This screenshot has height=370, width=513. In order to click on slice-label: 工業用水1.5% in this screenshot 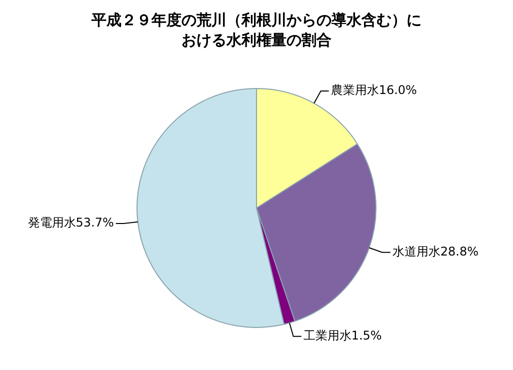, I will do `click(342, 335)`.